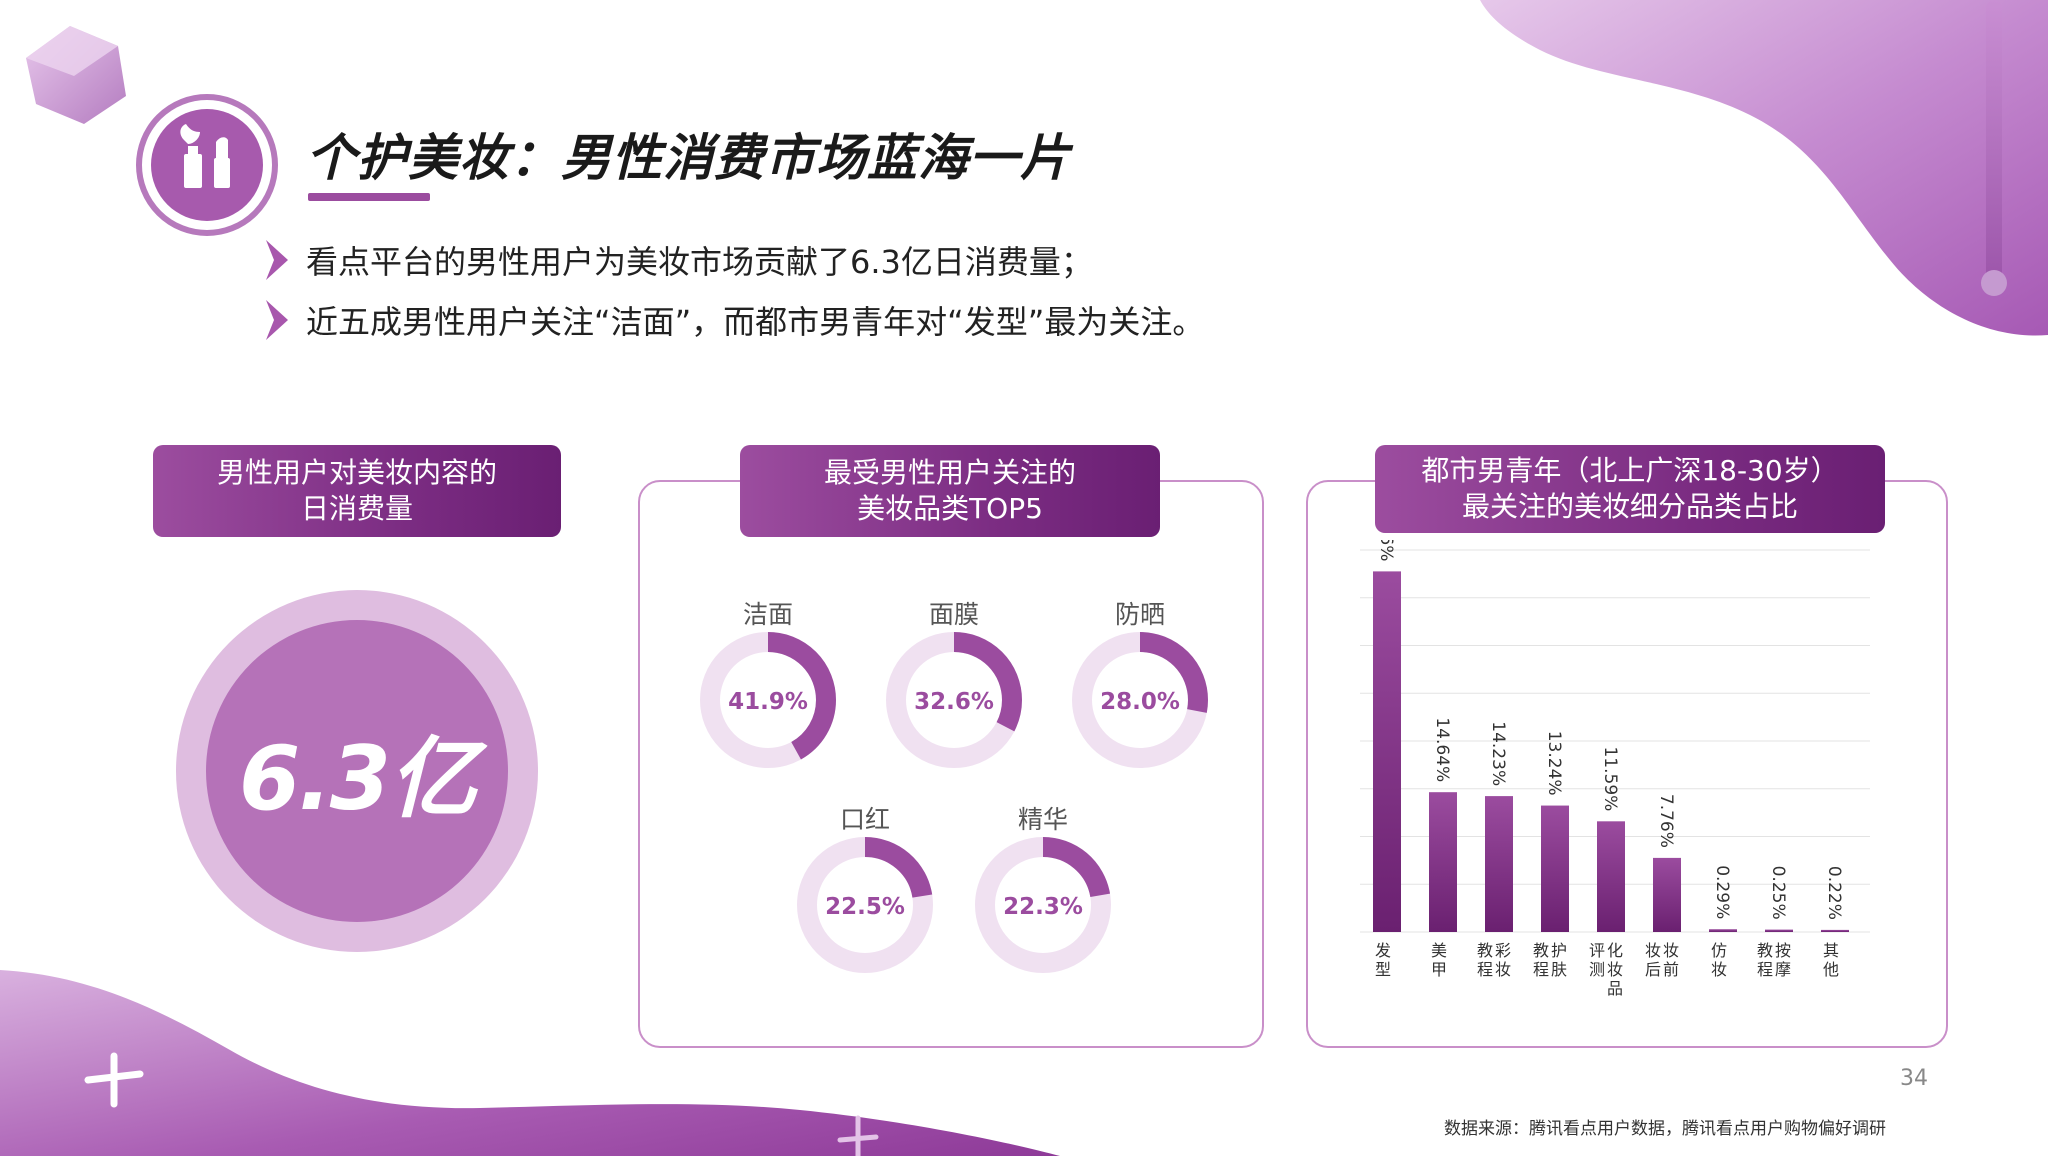 The height and width of the screenshot is (1156, 2048). I want to click on svg-text: 美, so click(1439, 950).